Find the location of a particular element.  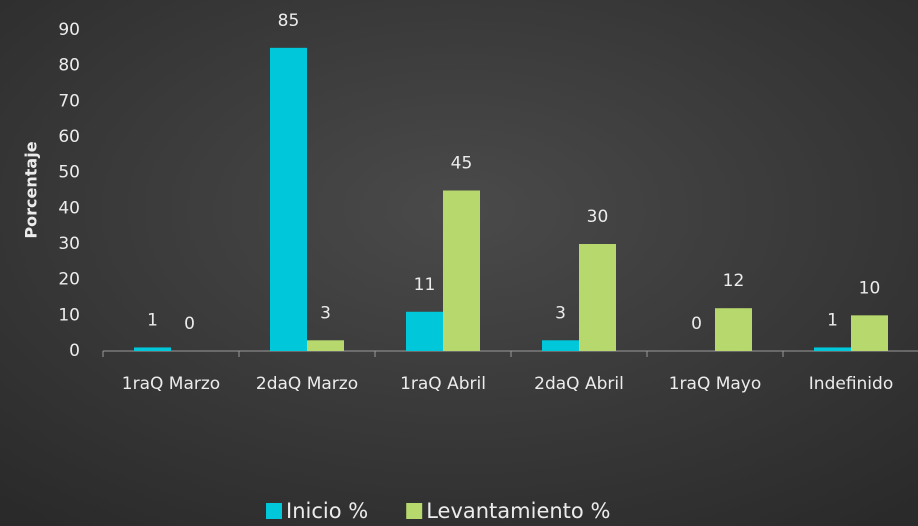

x-tick-label: 1raQ Marzo is located at coordinates (171, 384).